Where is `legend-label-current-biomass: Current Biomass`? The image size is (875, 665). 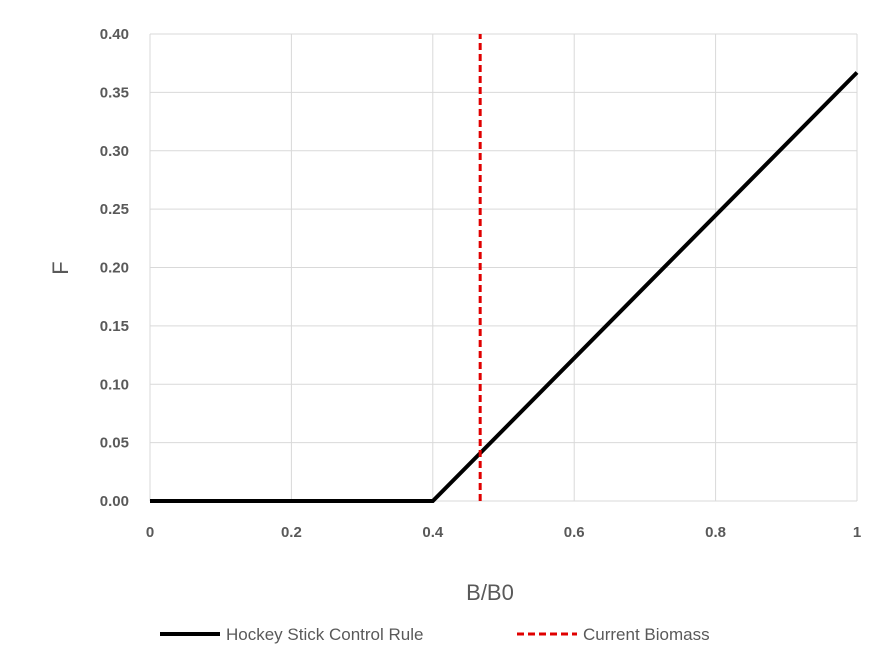
legend-label-current-biomass: Current Biomass is located at coordinates (646, 634).